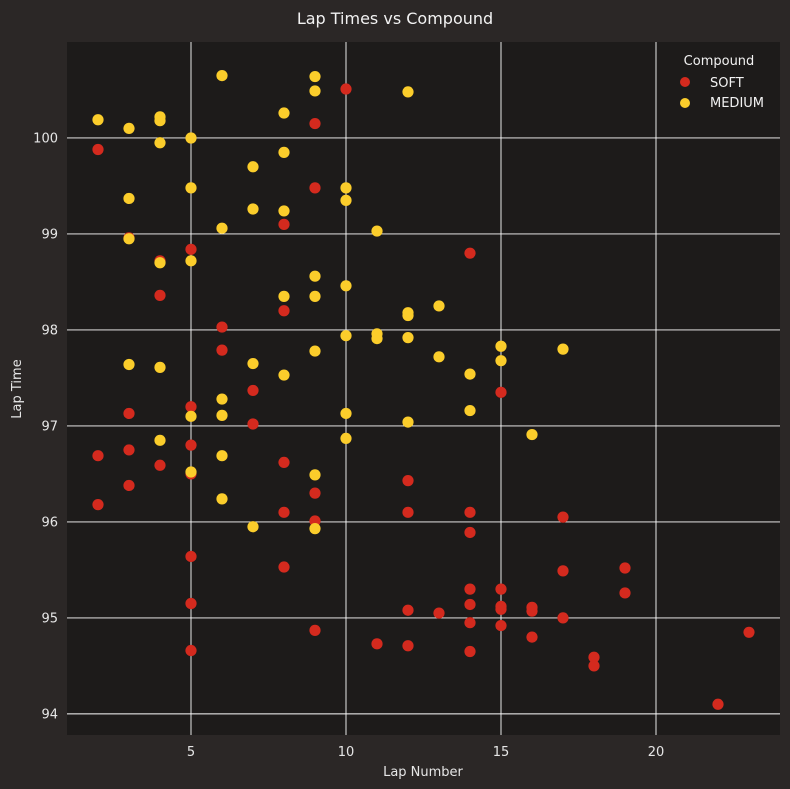 This screenshot has height=789, width=790. I want to click on chart-title: Lap Times vs Compound, so click(395, 18).